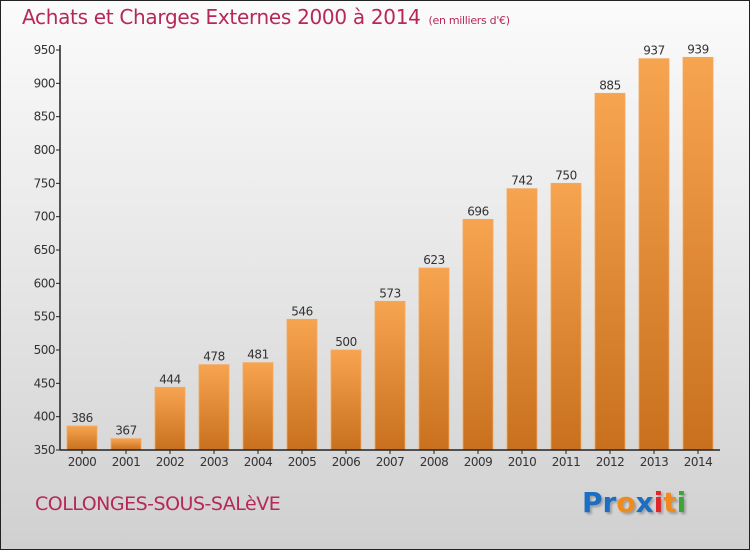  What do you see at coordinates (521, 181) in the screenshot?
I see `bar-value-label: 742` at bounding box center [521, 181].